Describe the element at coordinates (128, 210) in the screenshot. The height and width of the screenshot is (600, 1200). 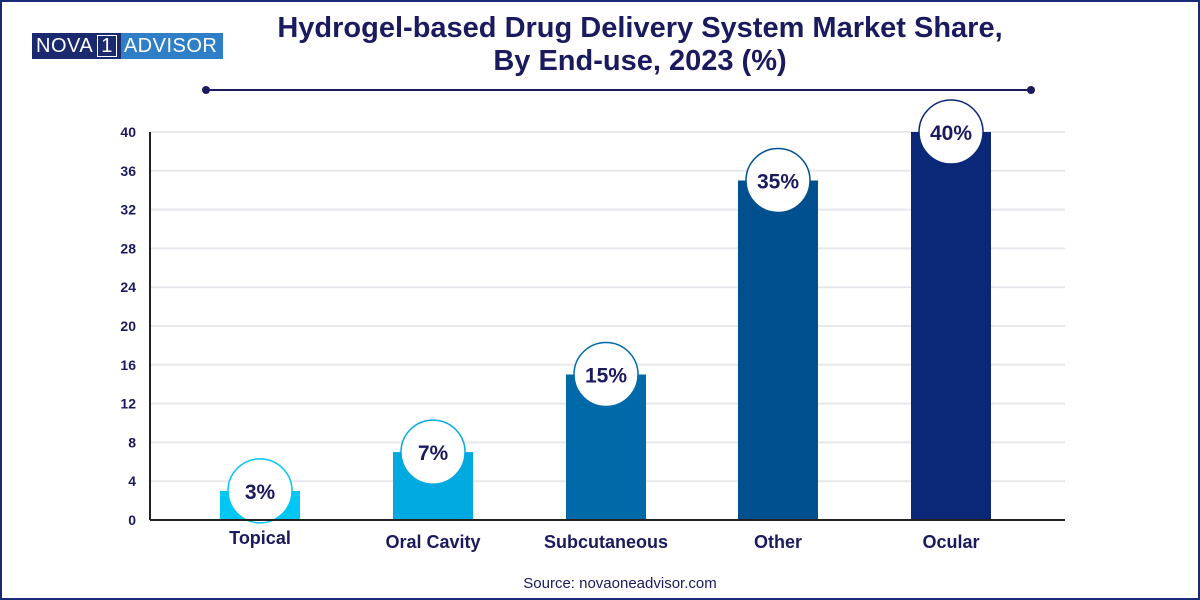
I see `y-tick-label: 32` at that location.